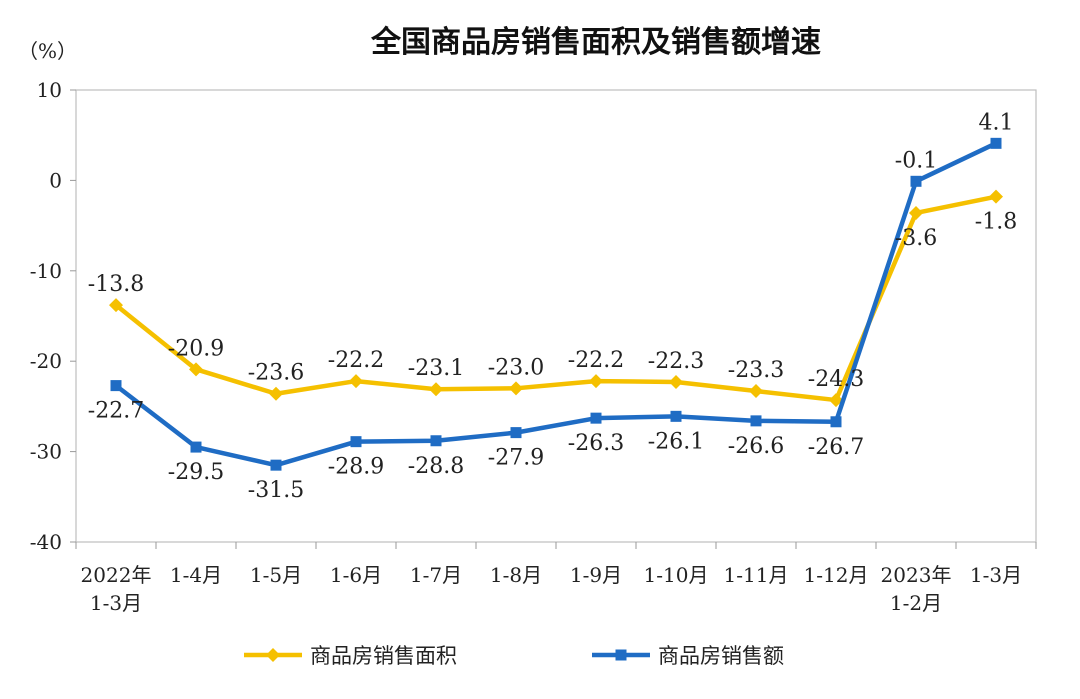  Describe the element at coordinates (996, 122) in the screenshot. I see `data-label: 4.1` at that location.